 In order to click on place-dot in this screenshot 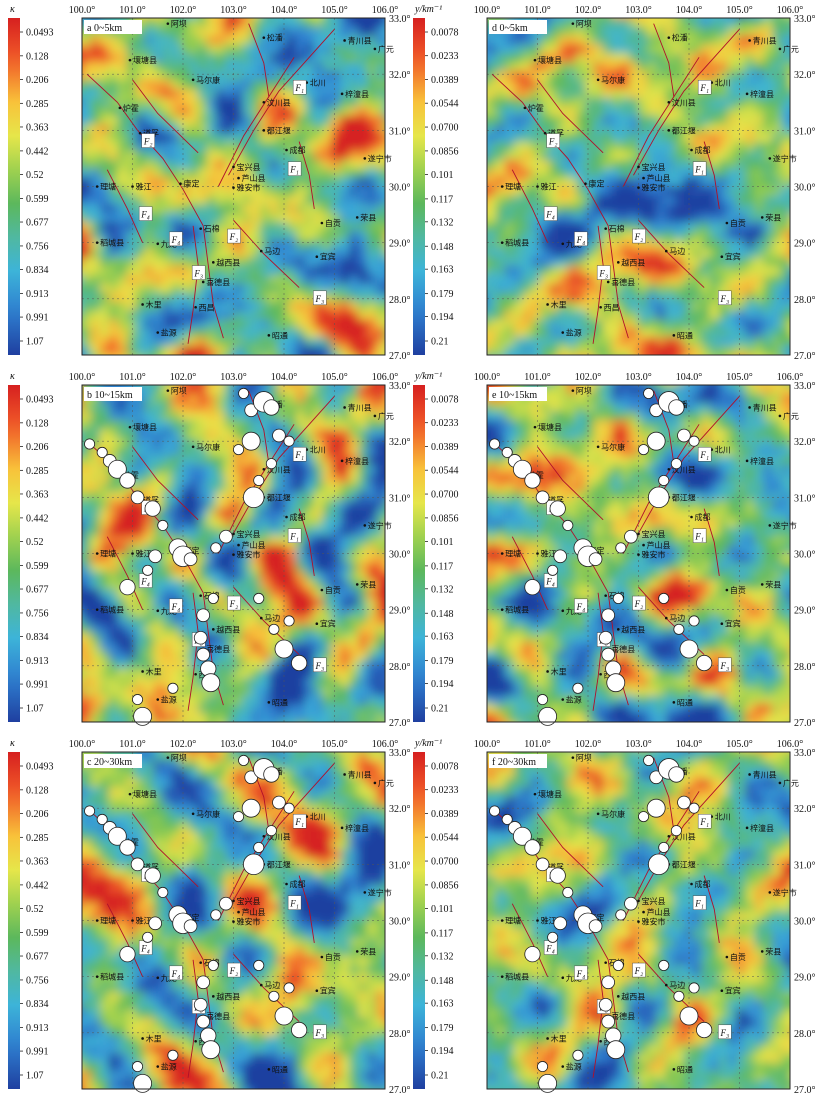, I will do `click(669, 37)`.